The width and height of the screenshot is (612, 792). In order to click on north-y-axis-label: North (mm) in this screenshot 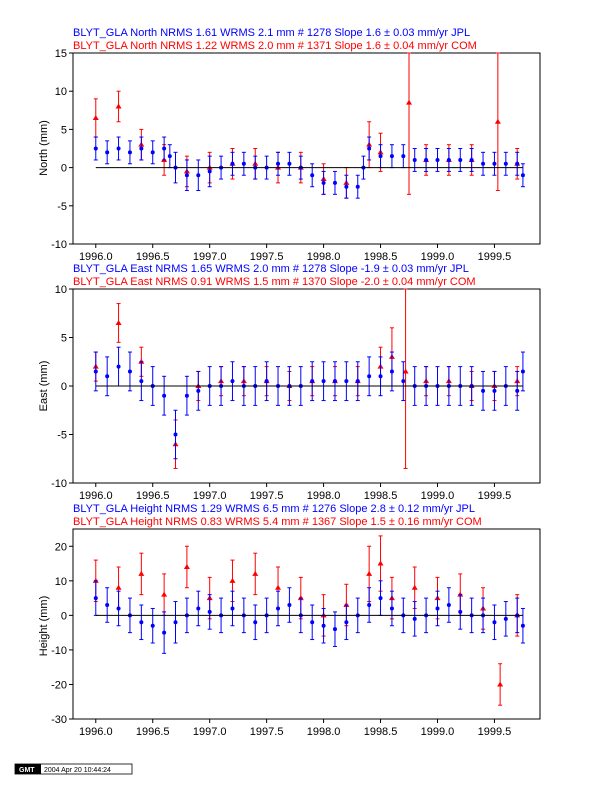, I will do `click(44, 148)`.